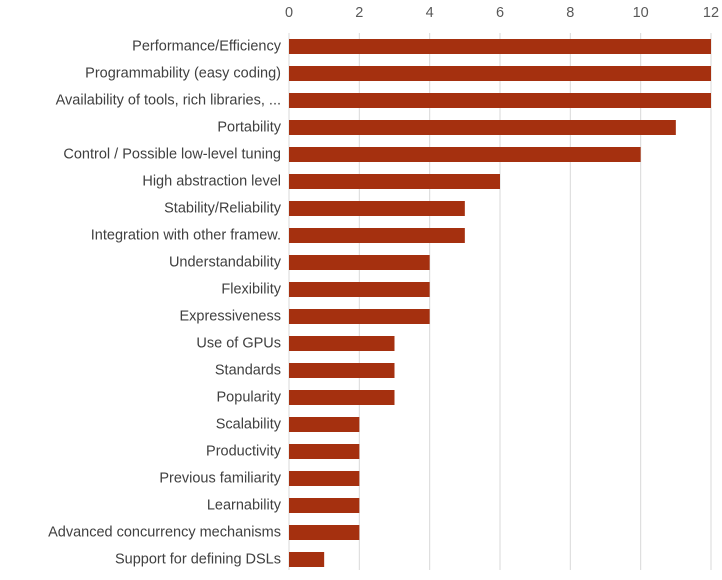  Describe the element at coordinates (186, 236) in the screenshot. I see `category-label-7: Integration with other framew.` at that location.